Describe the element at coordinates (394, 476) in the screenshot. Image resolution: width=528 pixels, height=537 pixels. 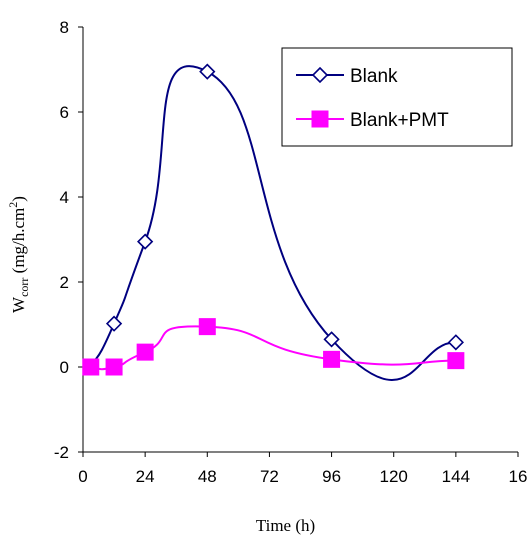
I see `x-tick-label: 120` at that location.